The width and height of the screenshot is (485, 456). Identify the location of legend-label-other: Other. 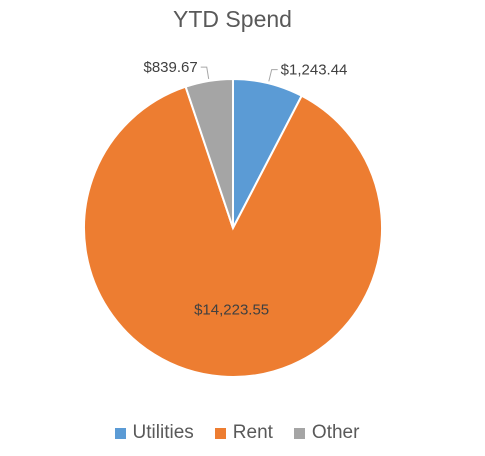
(335, 432).